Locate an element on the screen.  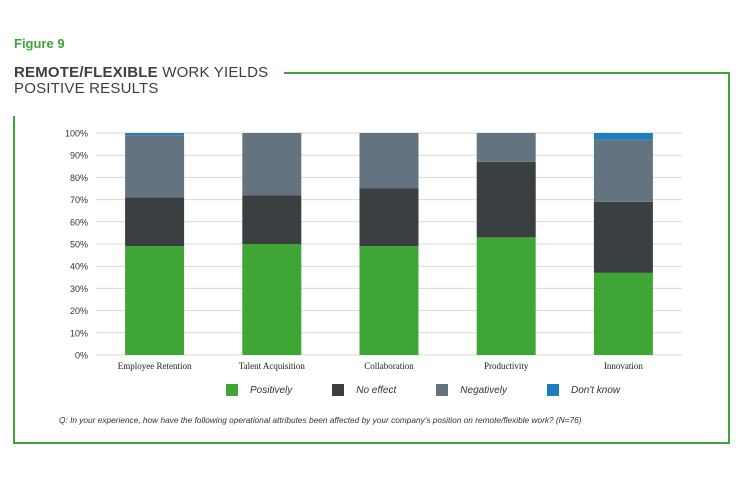
x-tick-label: Productivity is located at coordinates (506, 366).